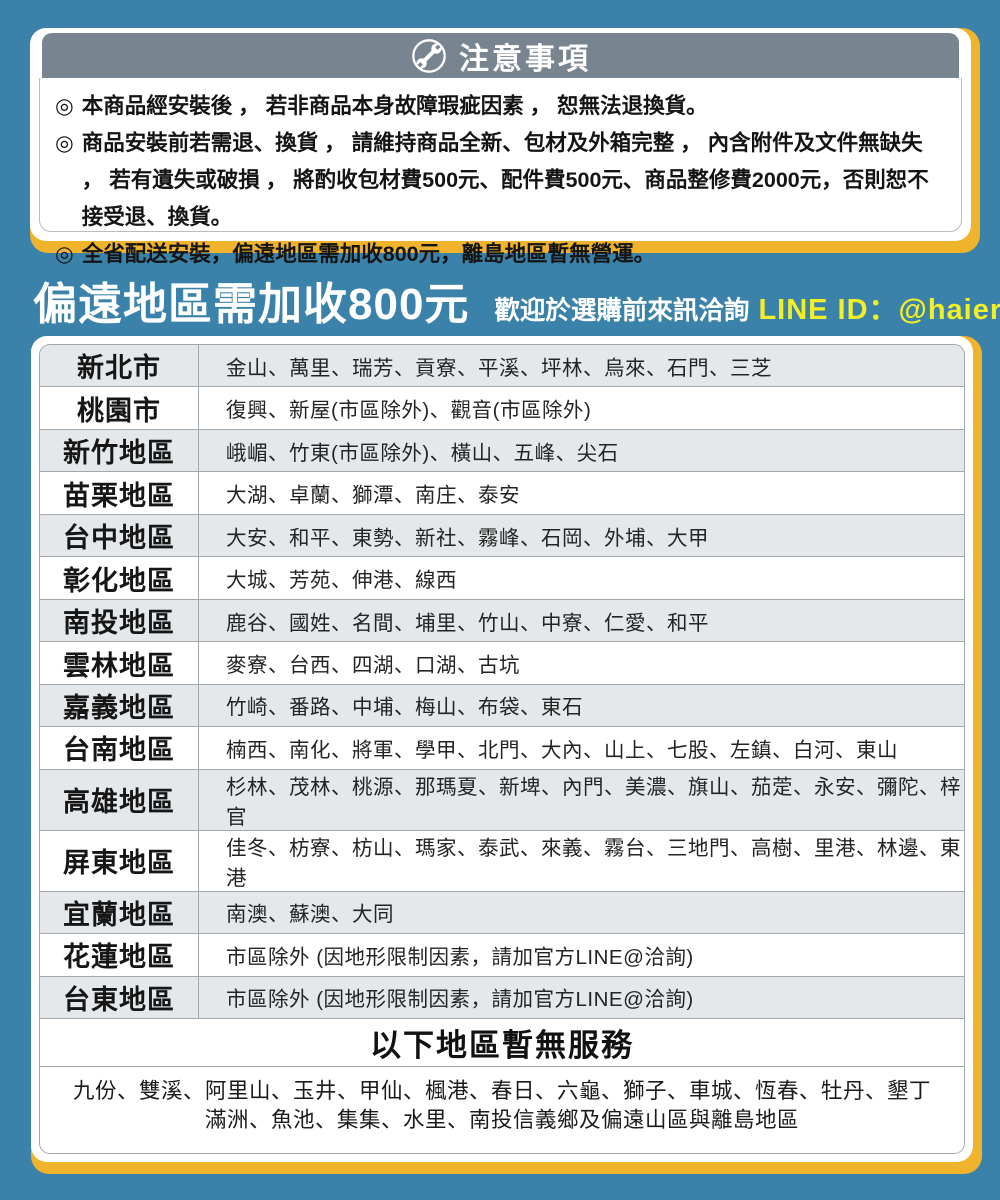 This screenshot has width=1000, height=1200. I want to click on region-name: 屏東地區, so click(119, 860).